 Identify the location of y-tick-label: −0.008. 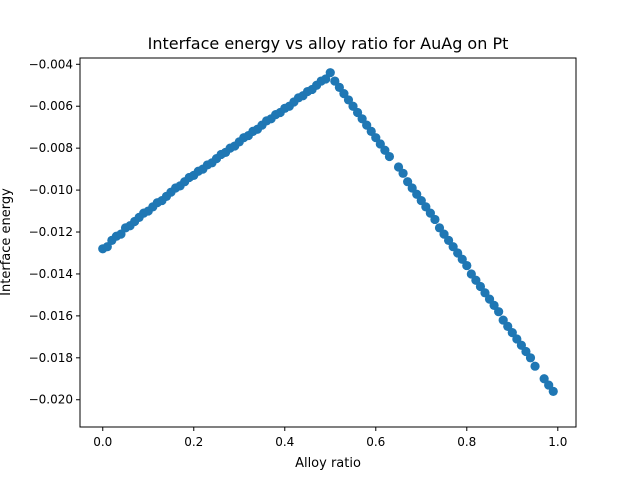
(51, 148).